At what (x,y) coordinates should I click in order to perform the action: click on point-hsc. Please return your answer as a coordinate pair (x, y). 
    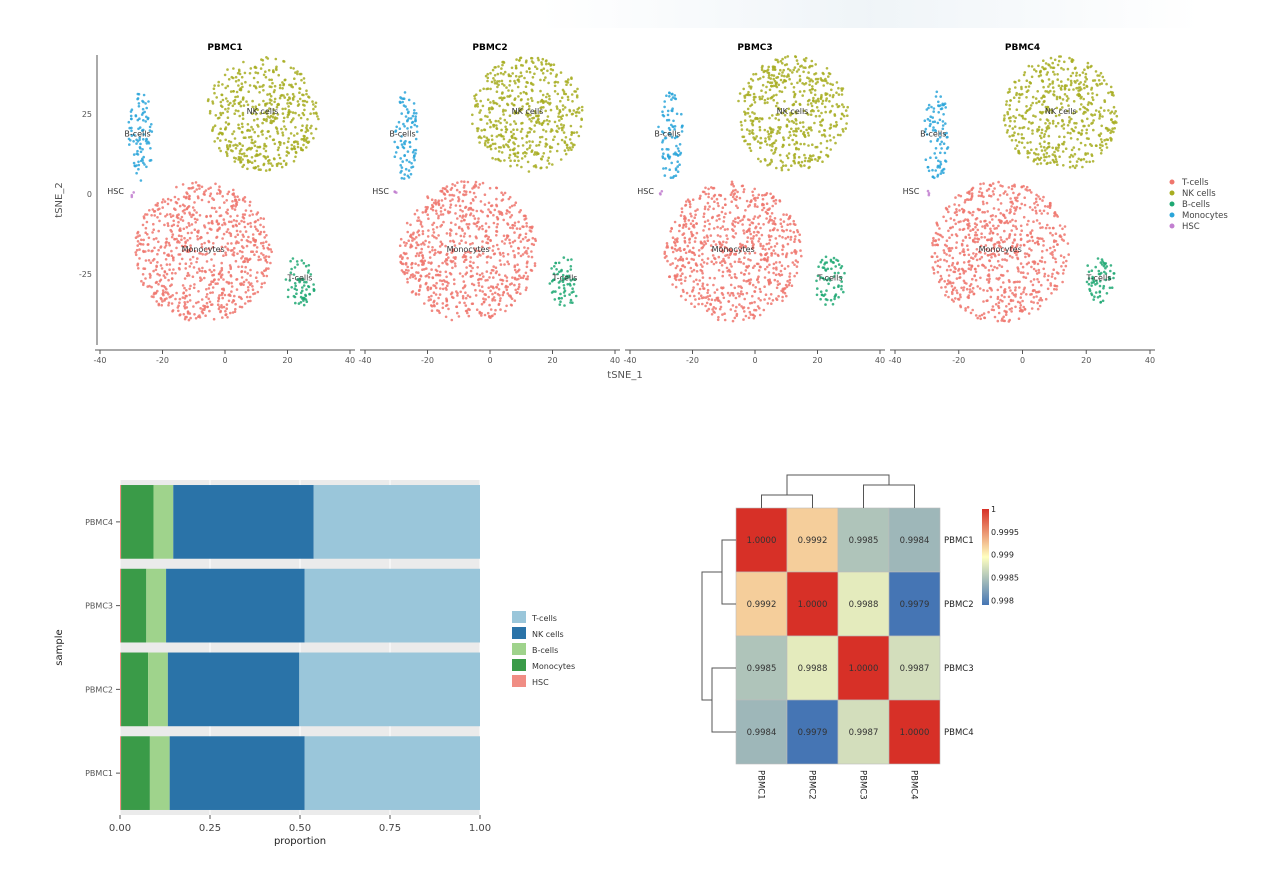
    Looking at the image, I should click on (133, 192).